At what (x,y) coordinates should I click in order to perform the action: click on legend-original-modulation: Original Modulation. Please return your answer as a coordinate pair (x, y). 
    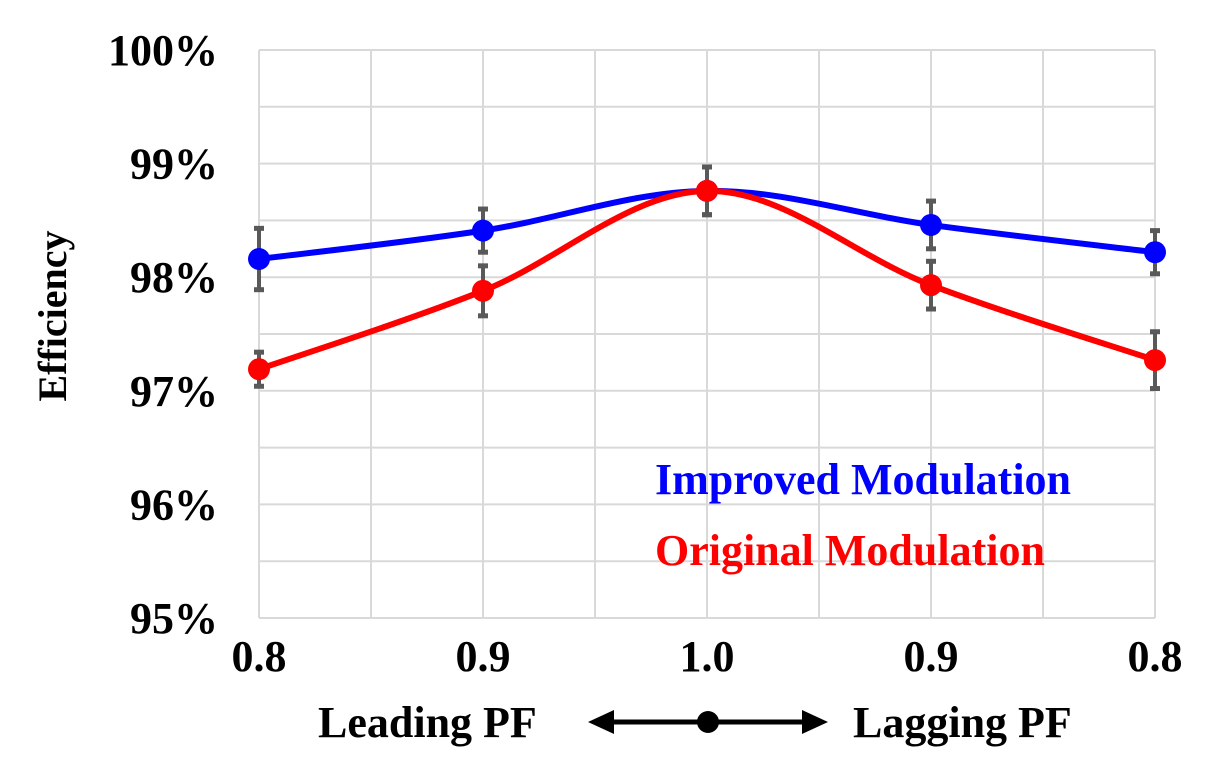
    Looking at the image, I should click on (850, 550).